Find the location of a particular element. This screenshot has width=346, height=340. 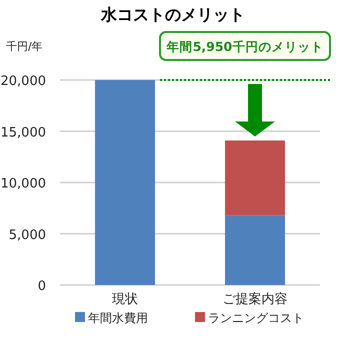

x-tick-label: 現状 is located at coordinates (125, 299).